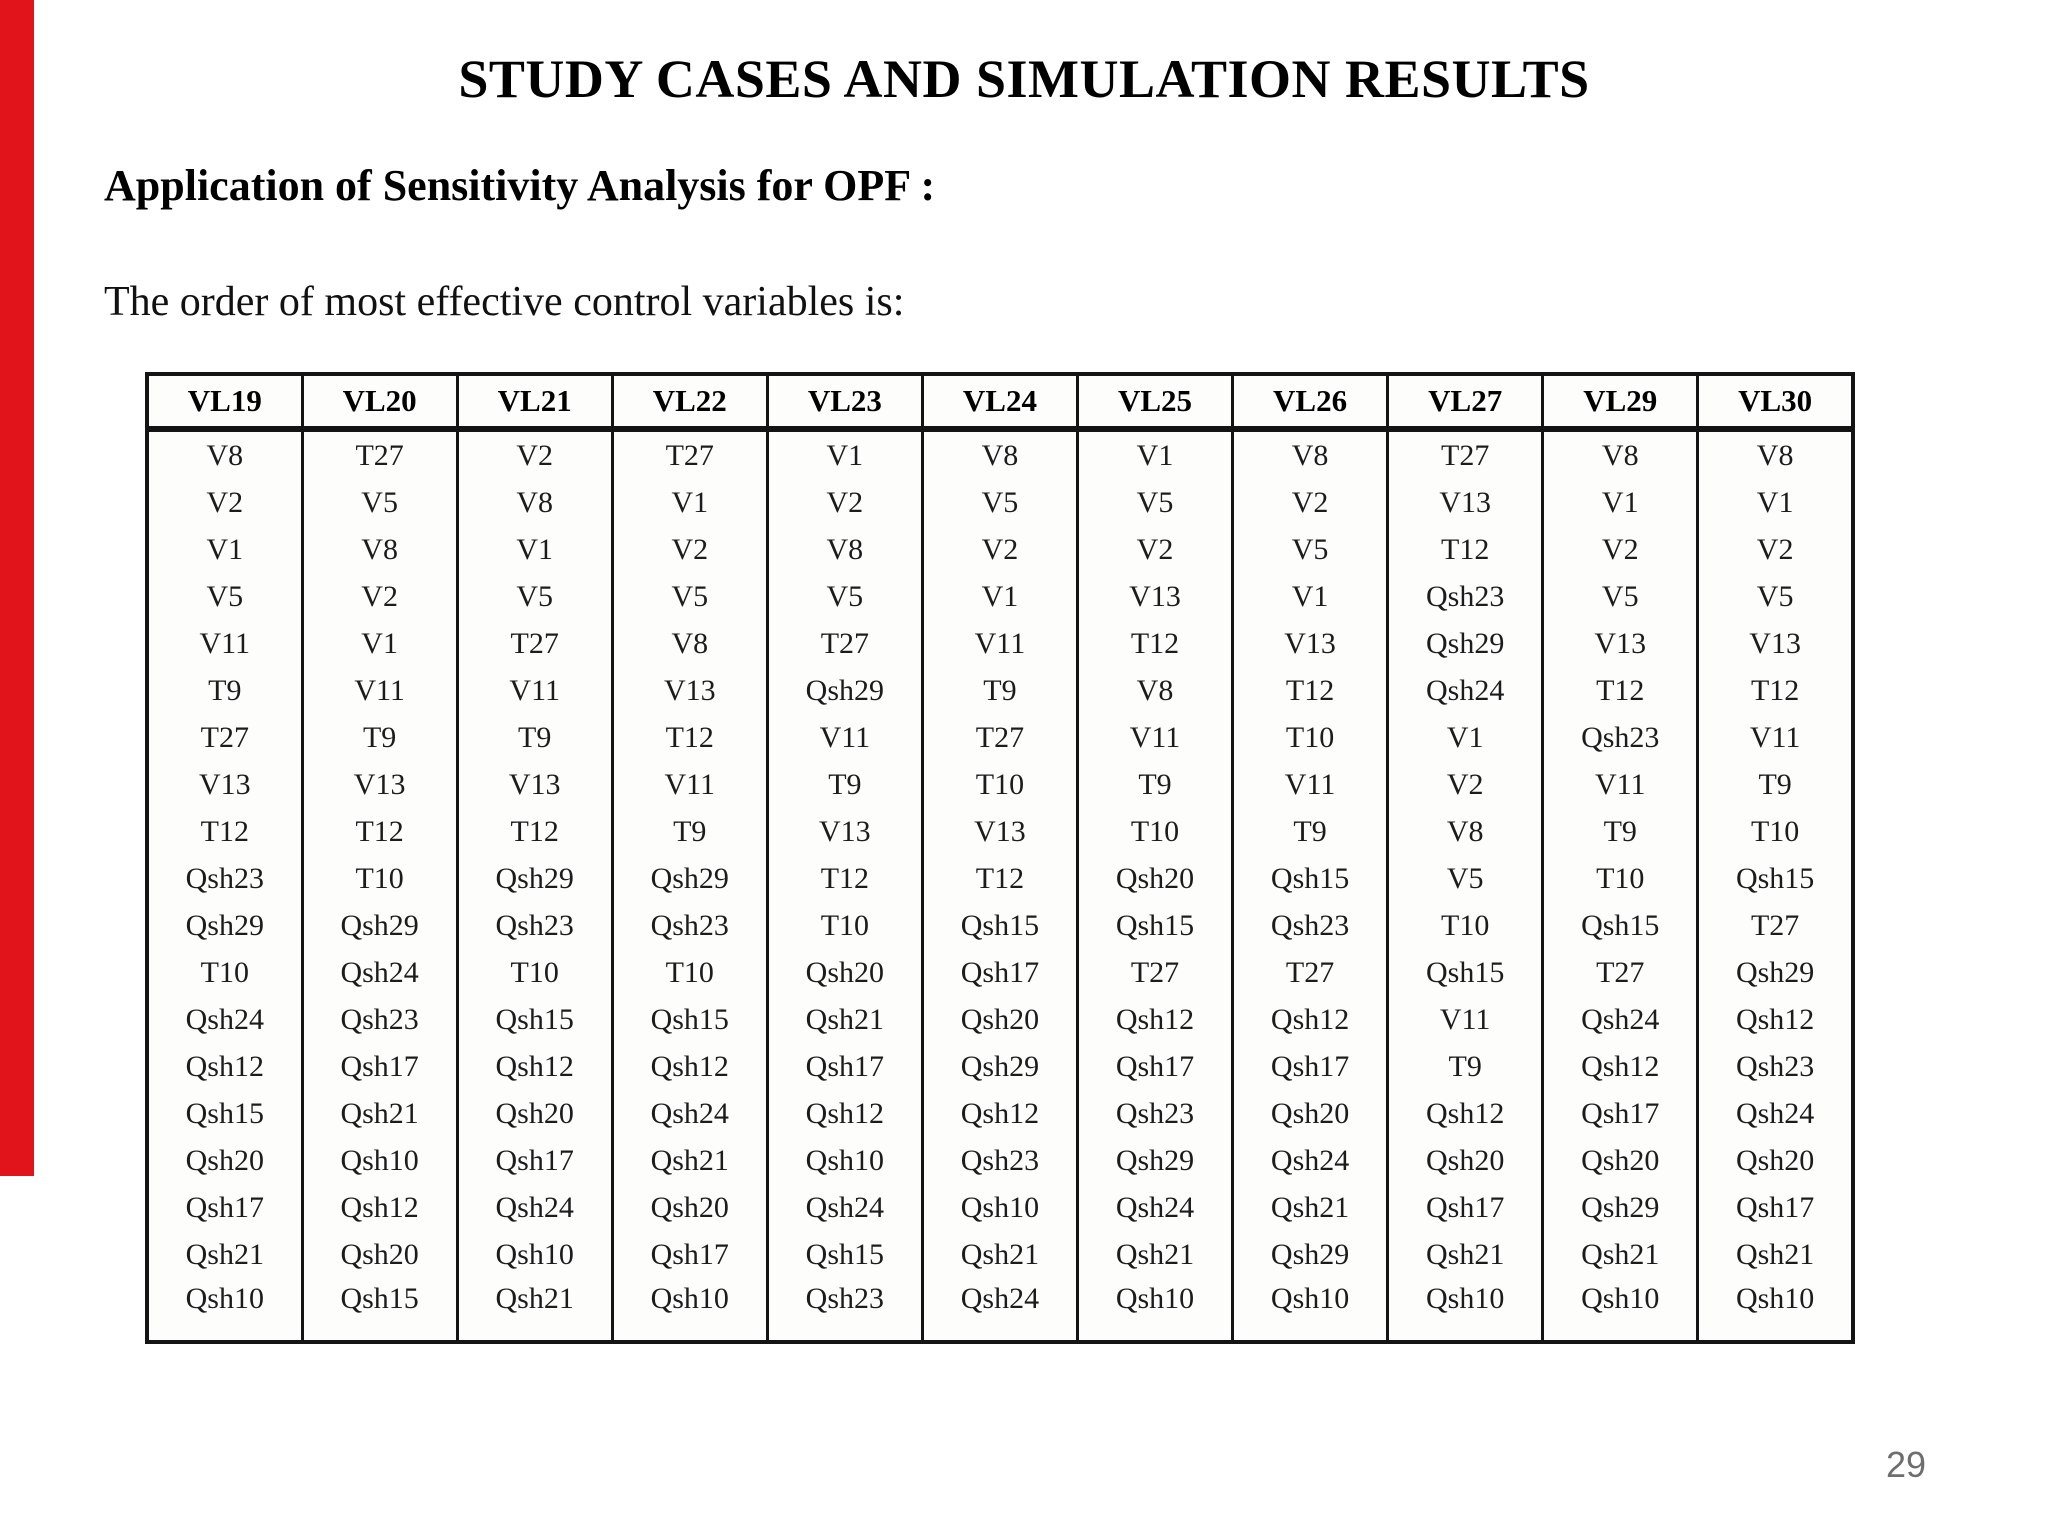 This screenshot has height=1536, width=2048. I want to click on table-row: V1 V8 V1 V2 V8 V2 V2 V5 T12 V2 V2, so click(1000, 549).